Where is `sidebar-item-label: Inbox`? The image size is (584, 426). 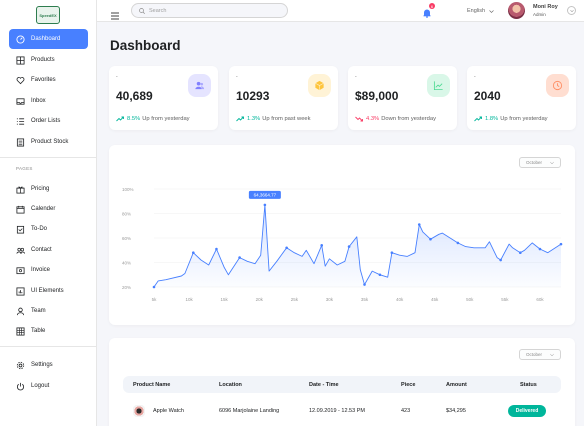 sidebar-item-label: Inbox is located at coordinates (38, 101).